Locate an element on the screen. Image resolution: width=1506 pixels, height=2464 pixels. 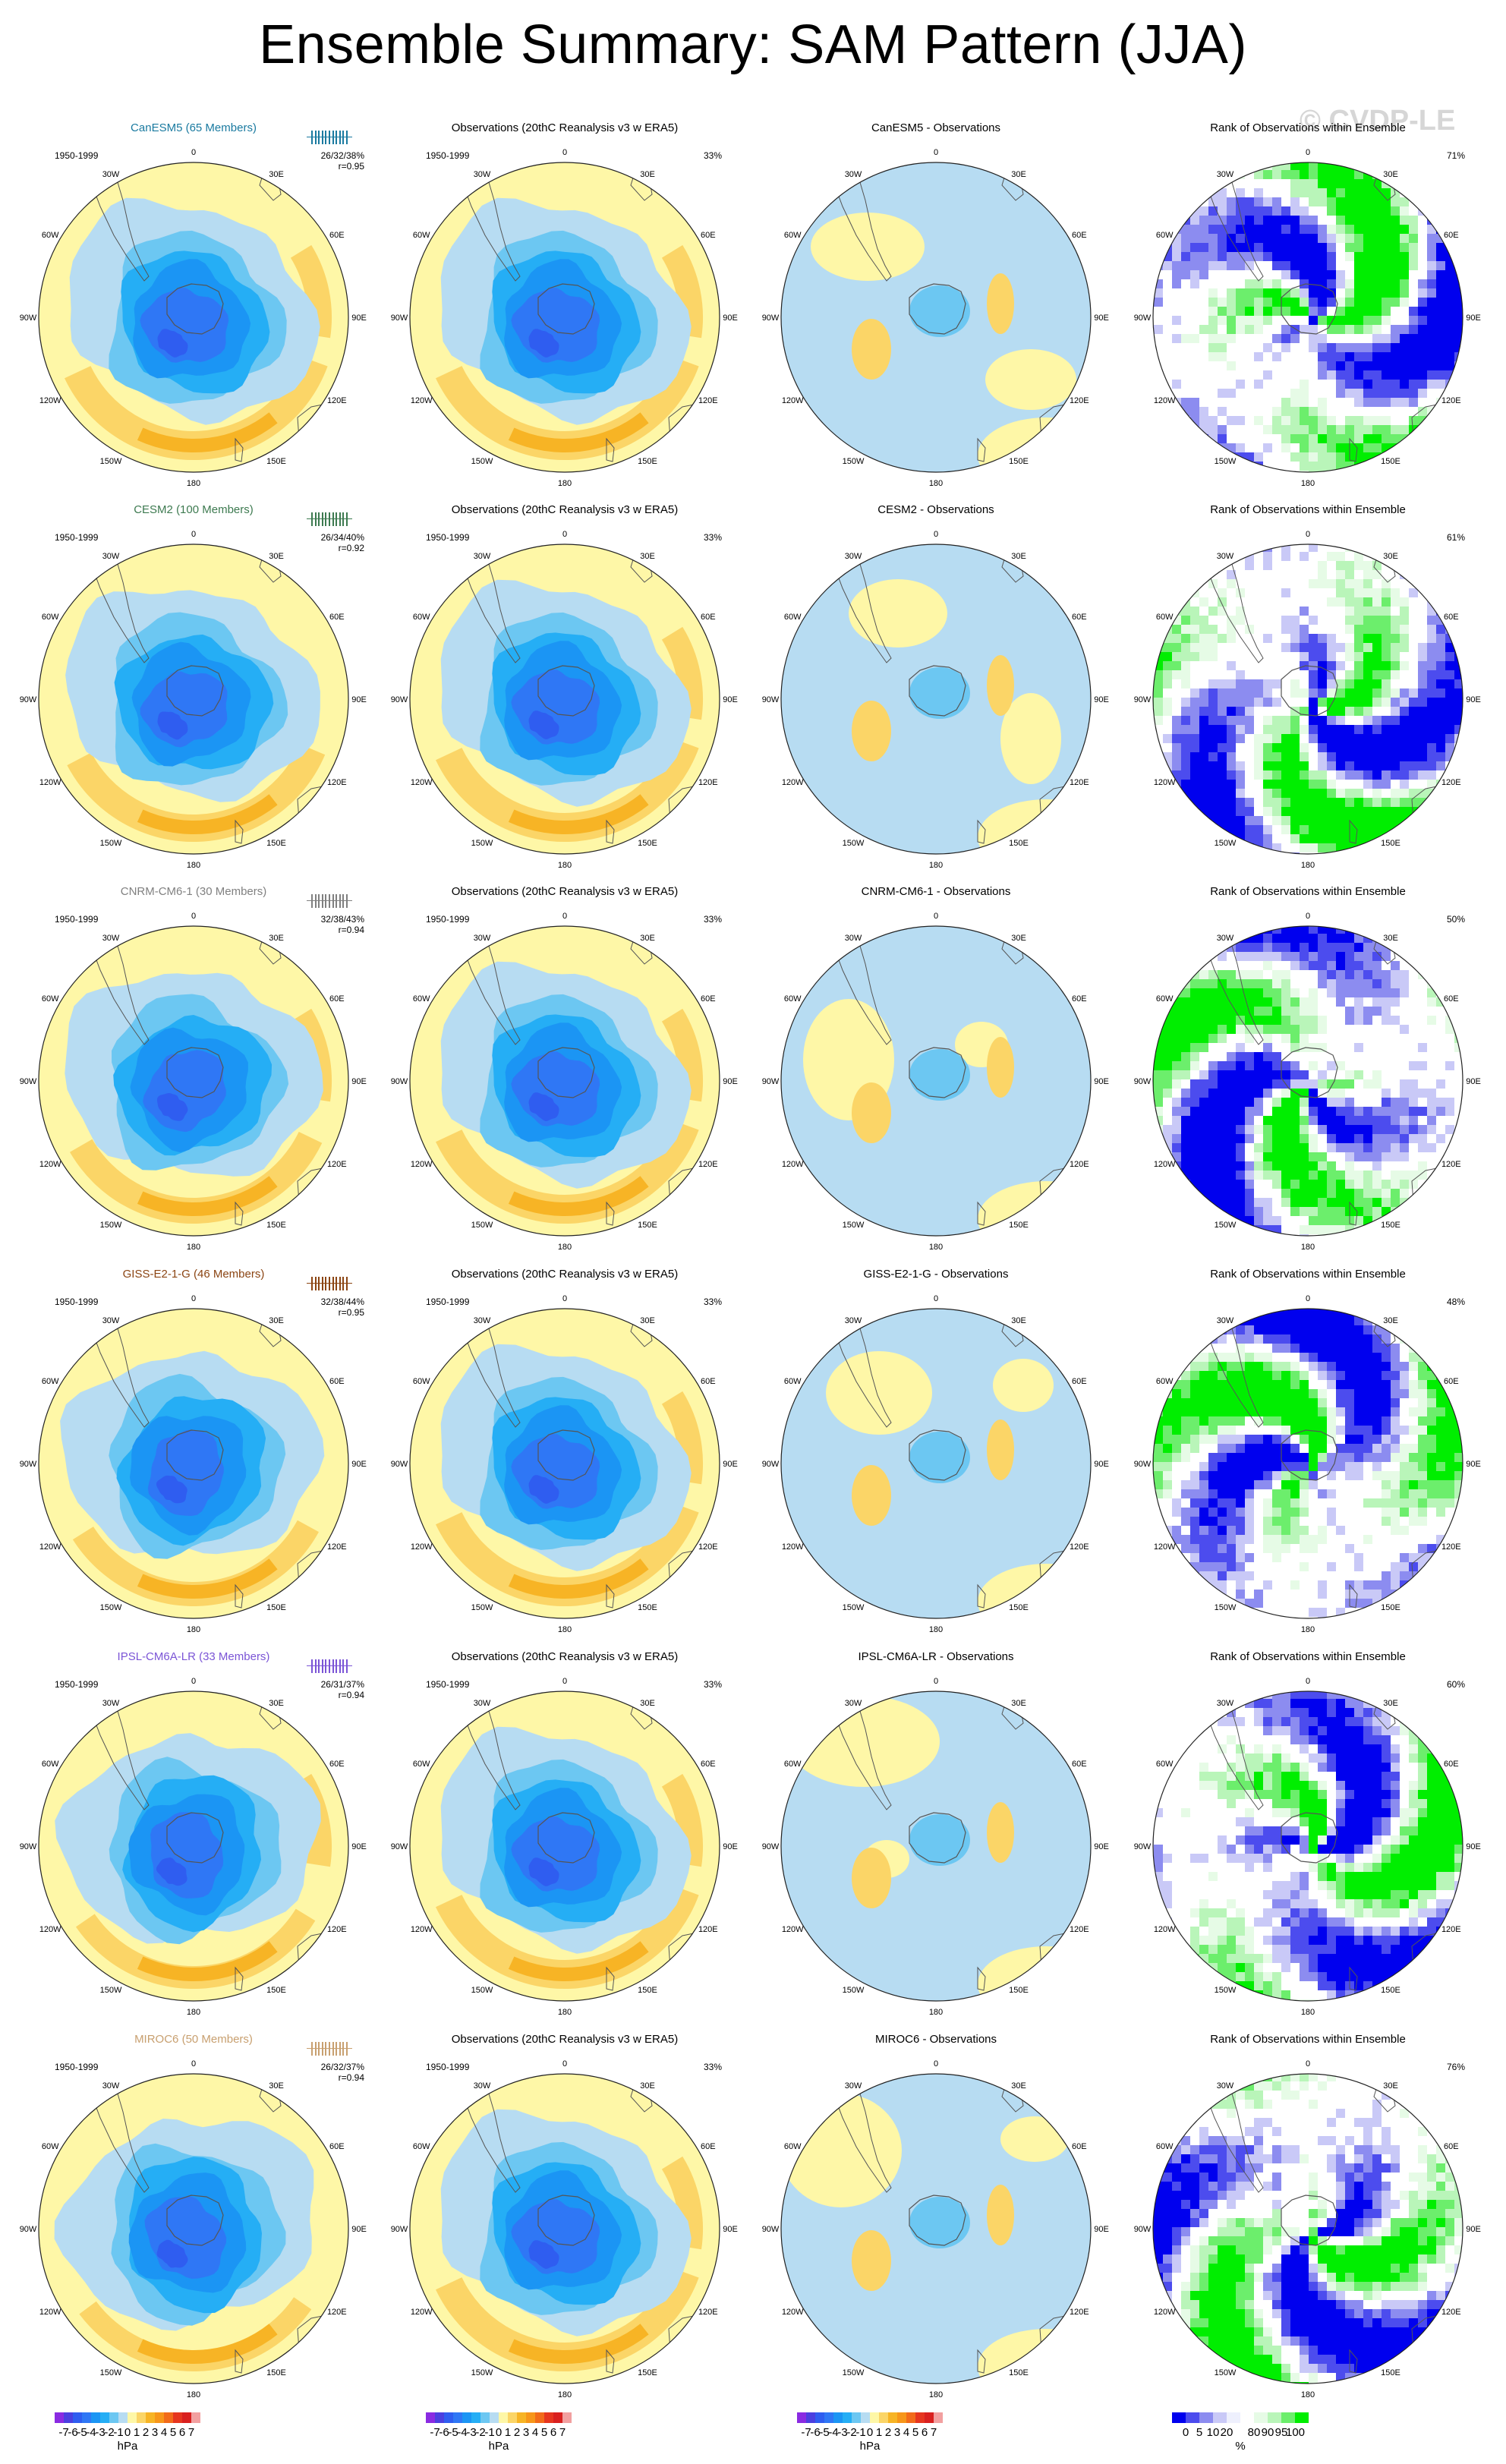
difference-title: IPSL-CM6A-LR - Observations is located at coordinates (936, 1656).